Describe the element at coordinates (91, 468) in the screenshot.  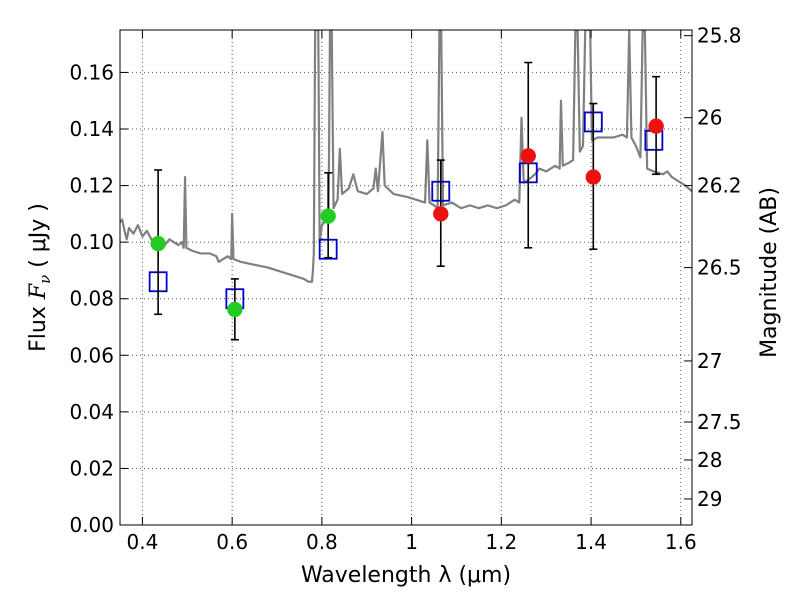
I see `y-tick-label: 0.02` at that location.